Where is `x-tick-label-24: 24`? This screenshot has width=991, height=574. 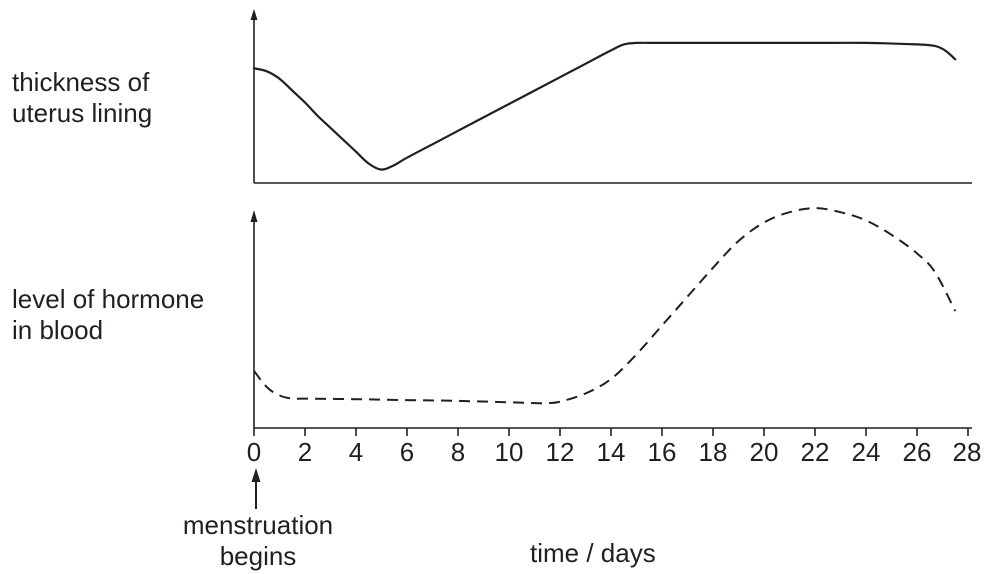 x-tick-label-24: 24 is located at coordinates (866, 452).